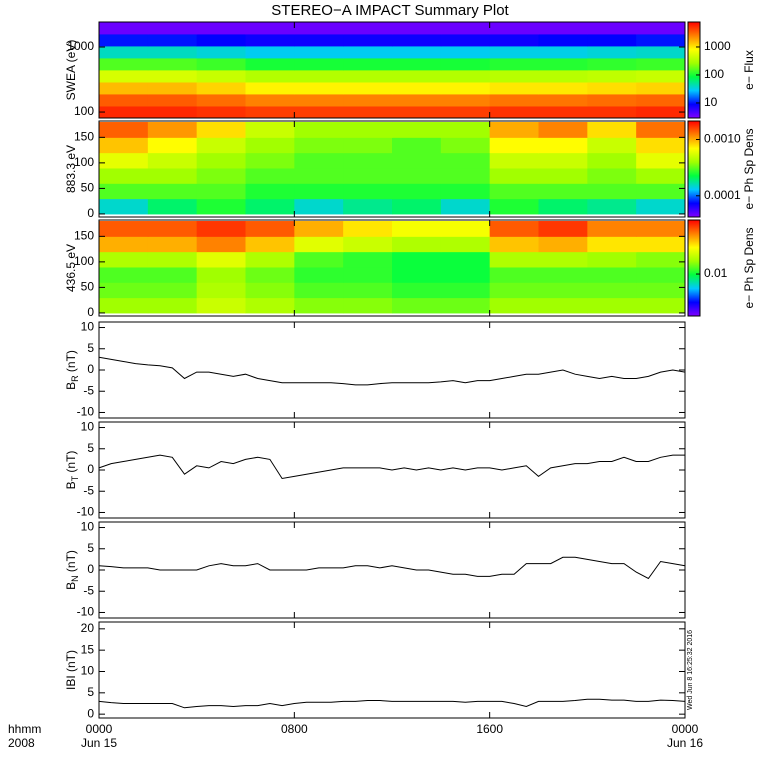 The width and height of the screenshot is (780, 780). I want to click on colorbar-label: e− Ph Sp Dens, so click(749, 168).